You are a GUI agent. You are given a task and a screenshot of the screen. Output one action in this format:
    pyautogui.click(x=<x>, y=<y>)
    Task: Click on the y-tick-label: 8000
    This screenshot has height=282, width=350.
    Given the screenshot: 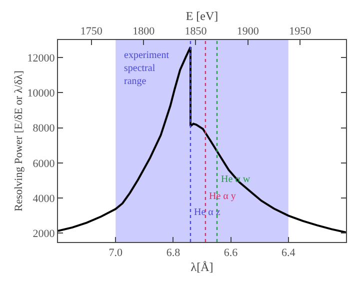 What is the action you would take?
    pyautogui.click(x=44, y=128)
    